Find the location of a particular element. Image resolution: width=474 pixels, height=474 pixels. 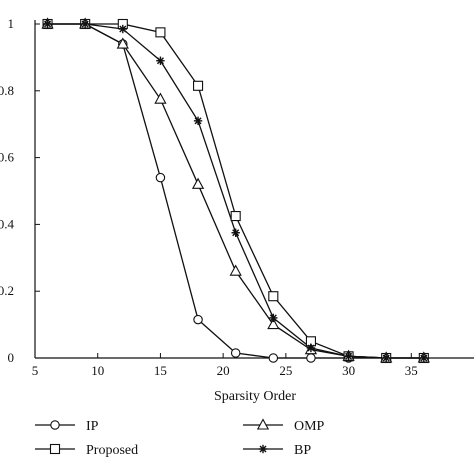

legend-item-ip: IP is located at coordinates (67, 426).